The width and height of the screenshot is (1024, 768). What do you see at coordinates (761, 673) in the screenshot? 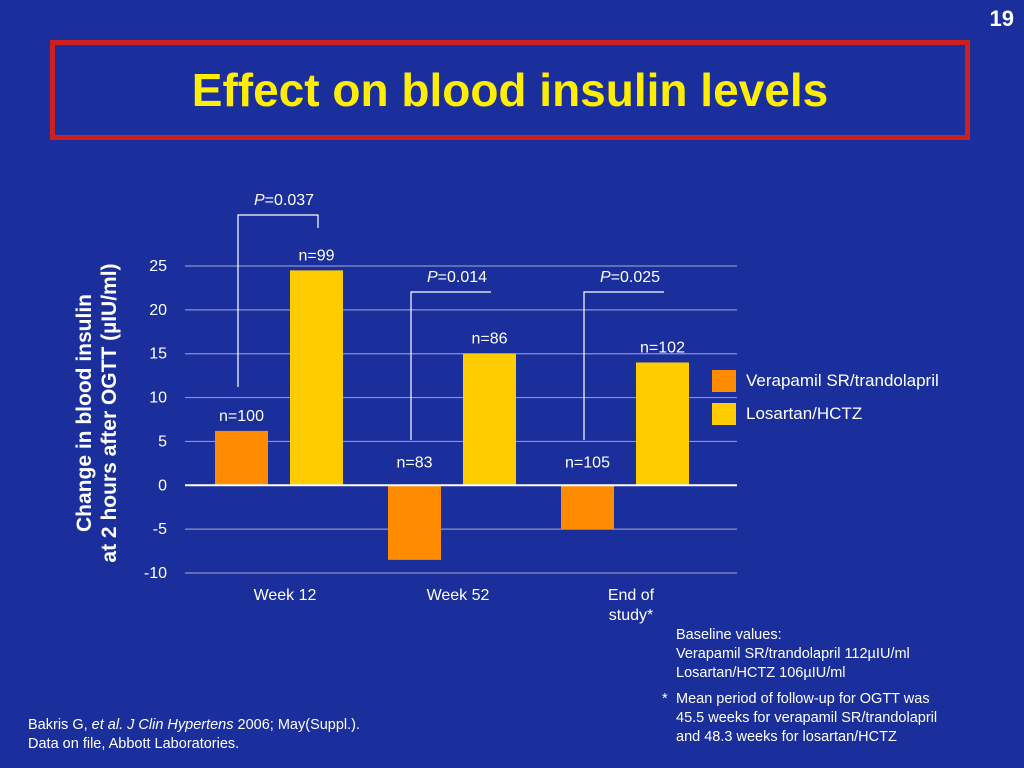
I see `baseline-line-2: Losartan/HCTZ 106µIU/ml` at bounding box center [761, 673].